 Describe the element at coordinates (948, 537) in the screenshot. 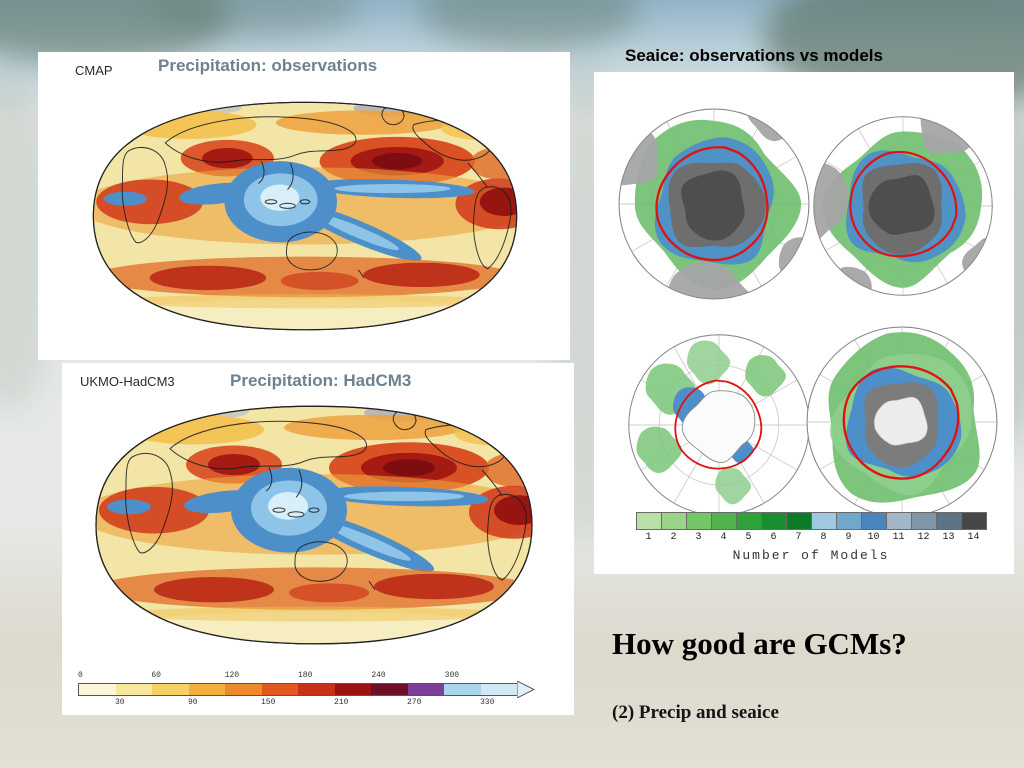

I see `legend-value: 13` at that location.